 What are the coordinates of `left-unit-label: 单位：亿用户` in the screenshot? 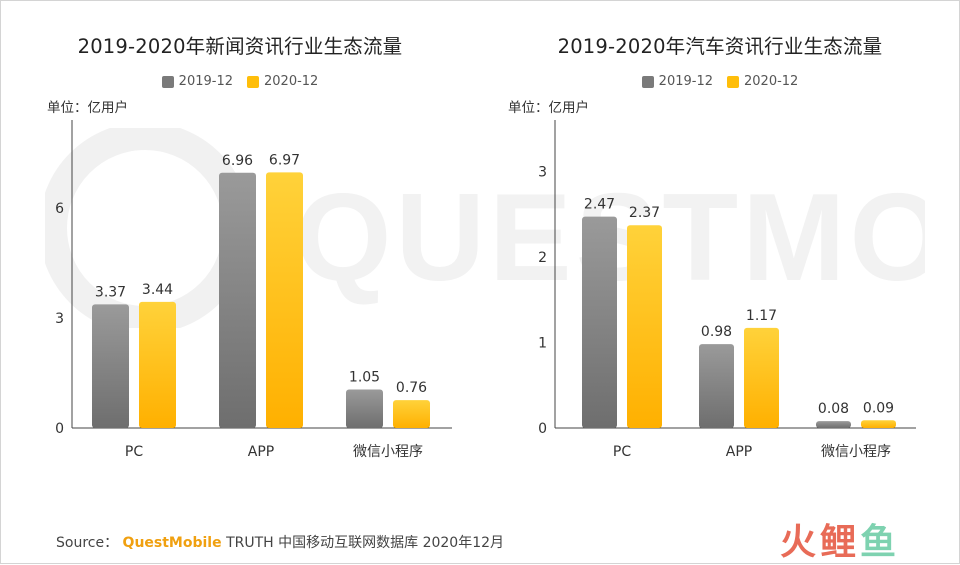 It's located at (87, 108).